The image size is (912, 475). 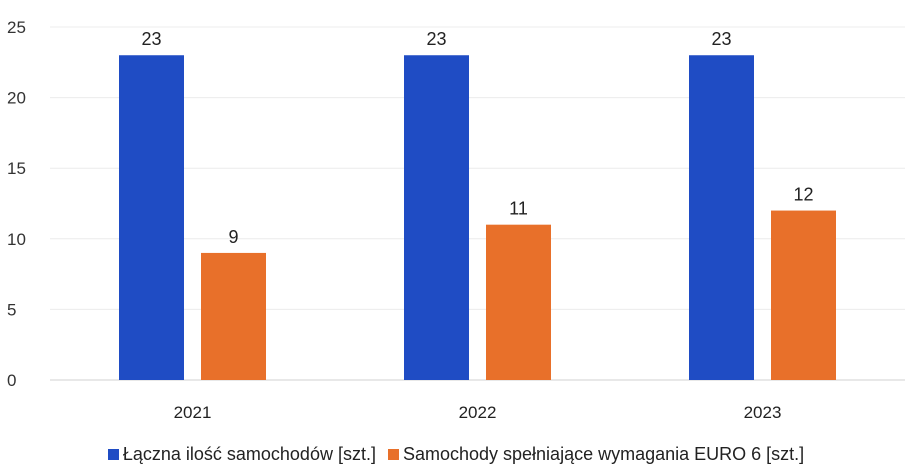 I want to click on y-axis: 0 5 10 15 20 25, so click(x=16, y=204).